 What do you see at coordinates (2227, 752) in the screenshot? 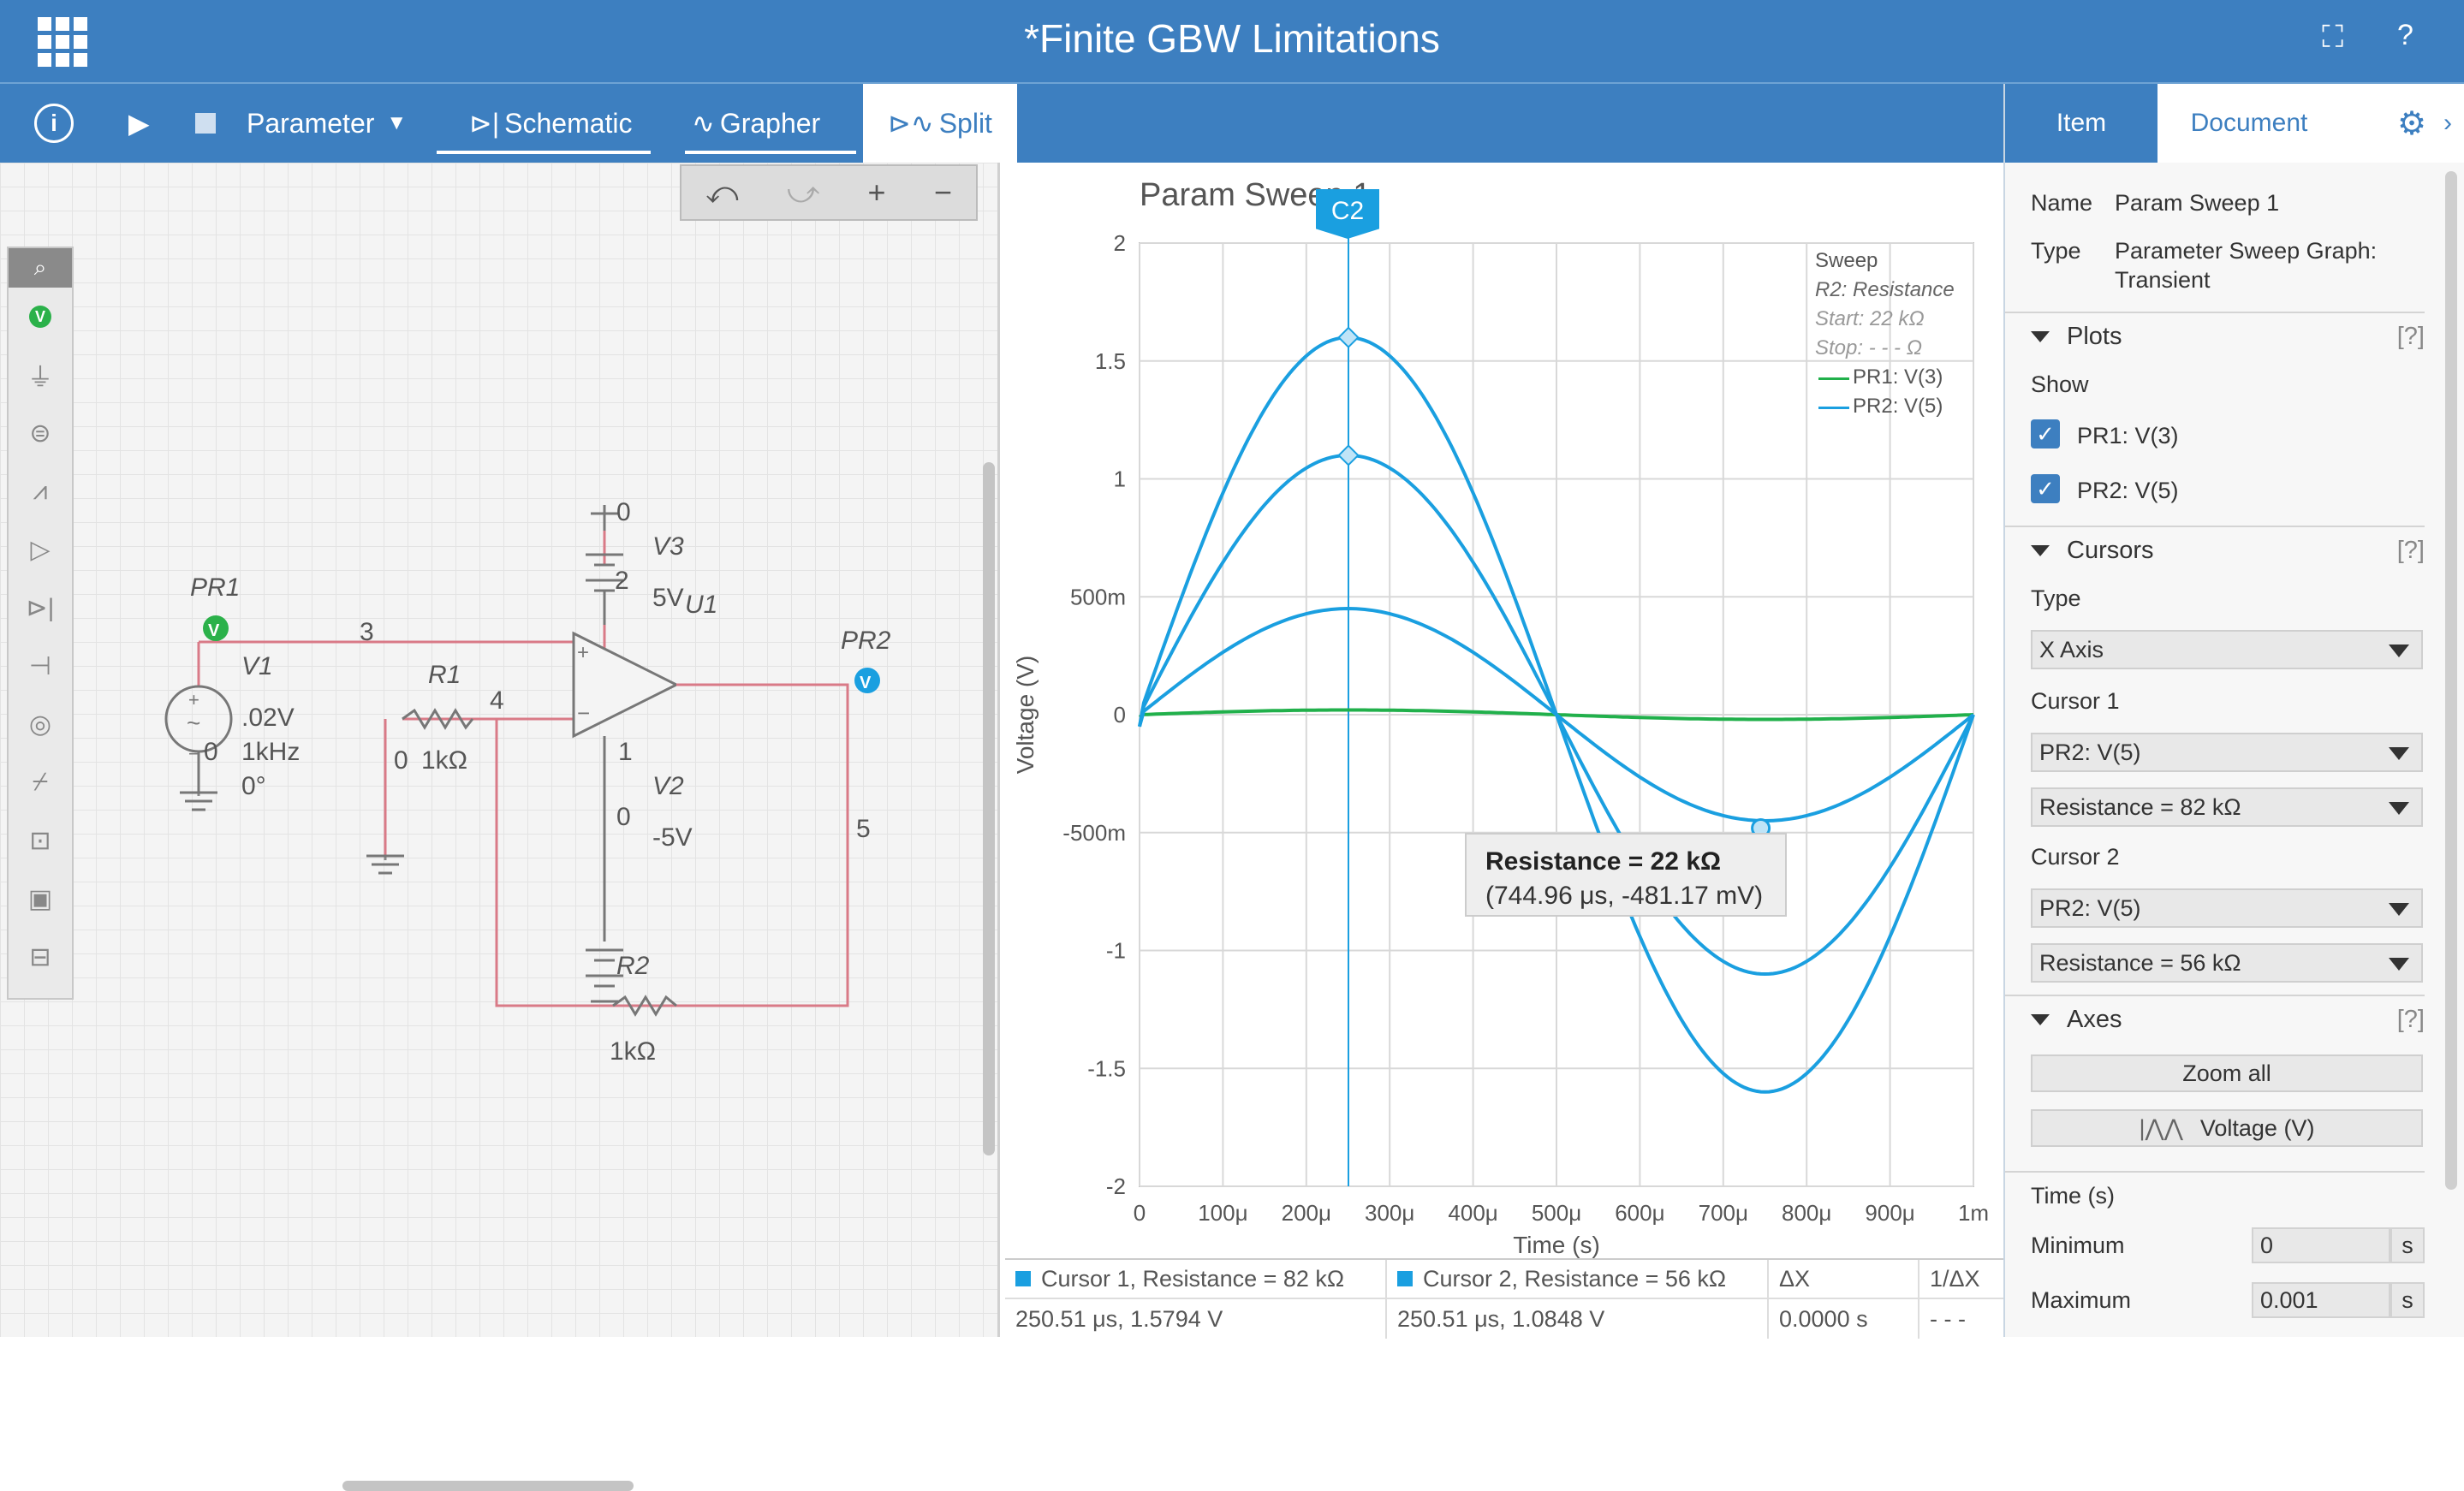
I see `cursor-1-plot-select: PR2: V(5)` at bounding box center [2227, 752].